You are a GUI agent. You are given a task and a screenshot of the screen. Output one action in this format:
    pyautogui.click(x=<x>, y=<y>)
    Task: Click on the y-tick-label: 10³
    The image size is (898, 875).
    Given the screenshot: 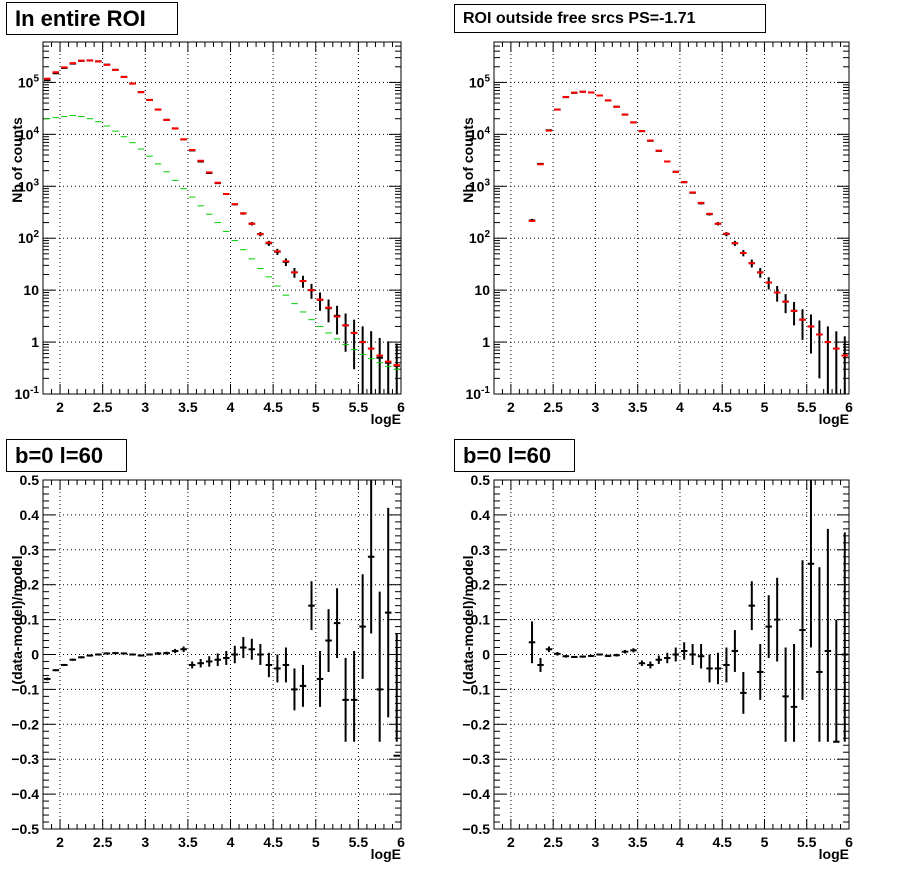 What is the action you would take?
    pyautogui.click(x=29, y=185)
    